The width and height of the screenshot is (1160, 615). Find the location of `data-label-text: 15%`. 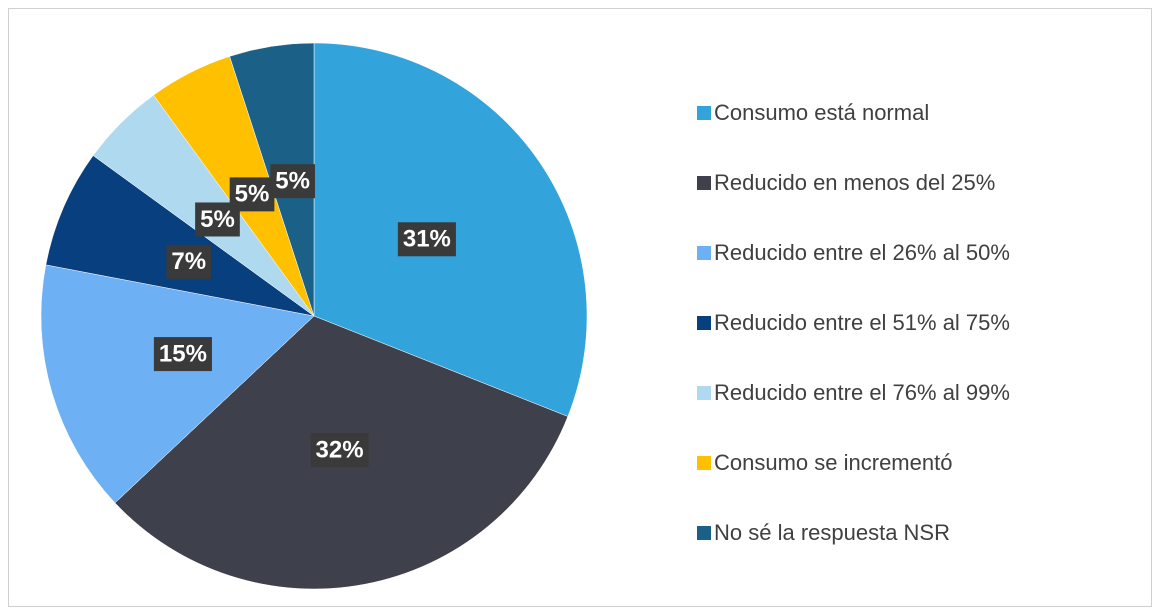

data-label-text: 15% is located at coordinates (183, 353).